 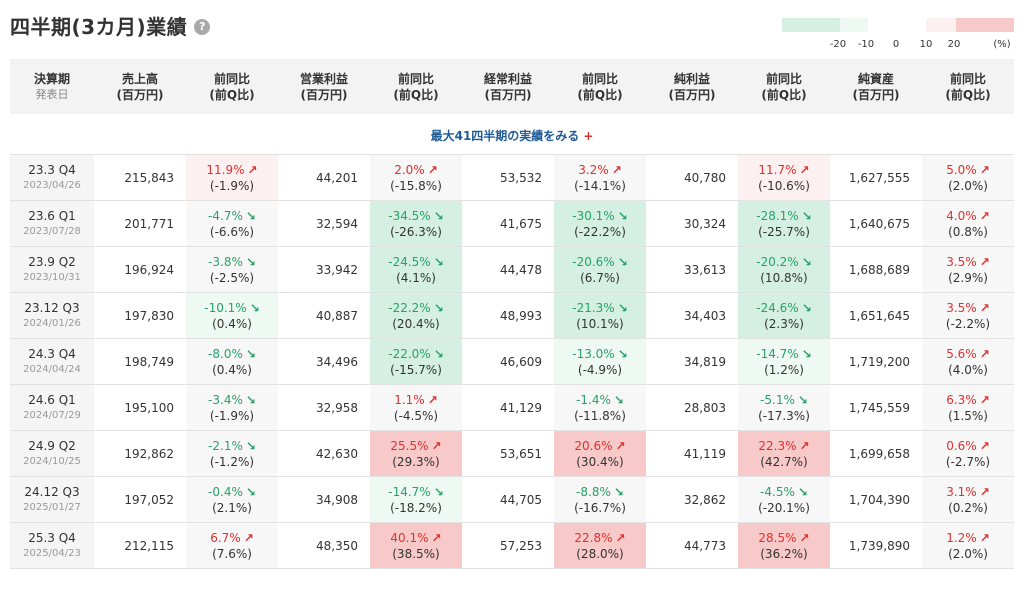 What do you see at coordinates (52, 461) in the screenshot?
I see `announce-date: 2024/10/25` at bounding box center [52, 461].